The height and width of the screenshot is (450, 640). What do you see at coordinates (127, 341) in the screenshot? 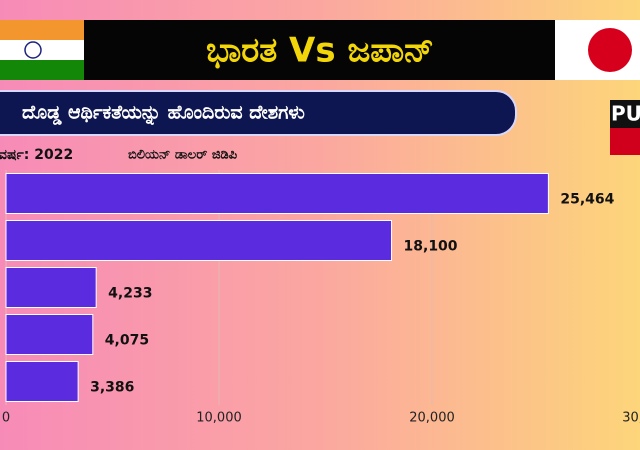
I see `value-label: 4,075` at bounding box center [127, 341].